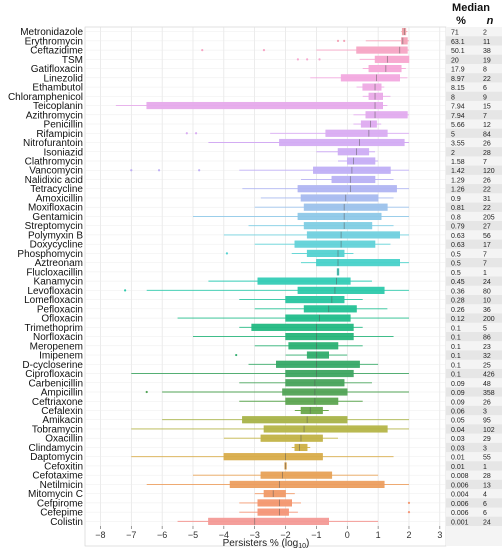 Image resolution: width=502 pixels, height=550 pixels. I want to click on n-value: 1, so click(485, 467).